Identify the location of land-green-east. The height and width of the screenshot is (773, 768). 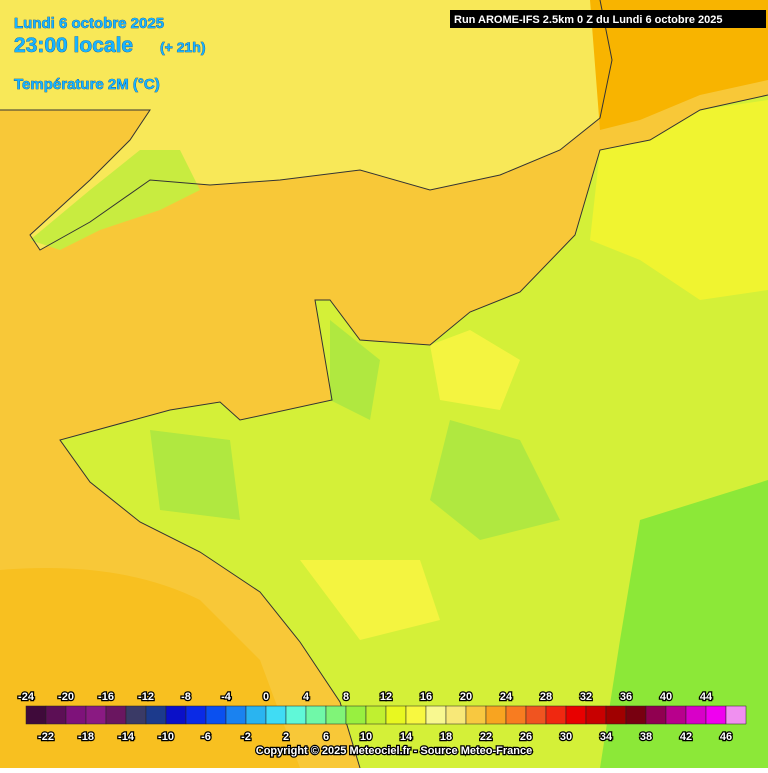
(684, 624).